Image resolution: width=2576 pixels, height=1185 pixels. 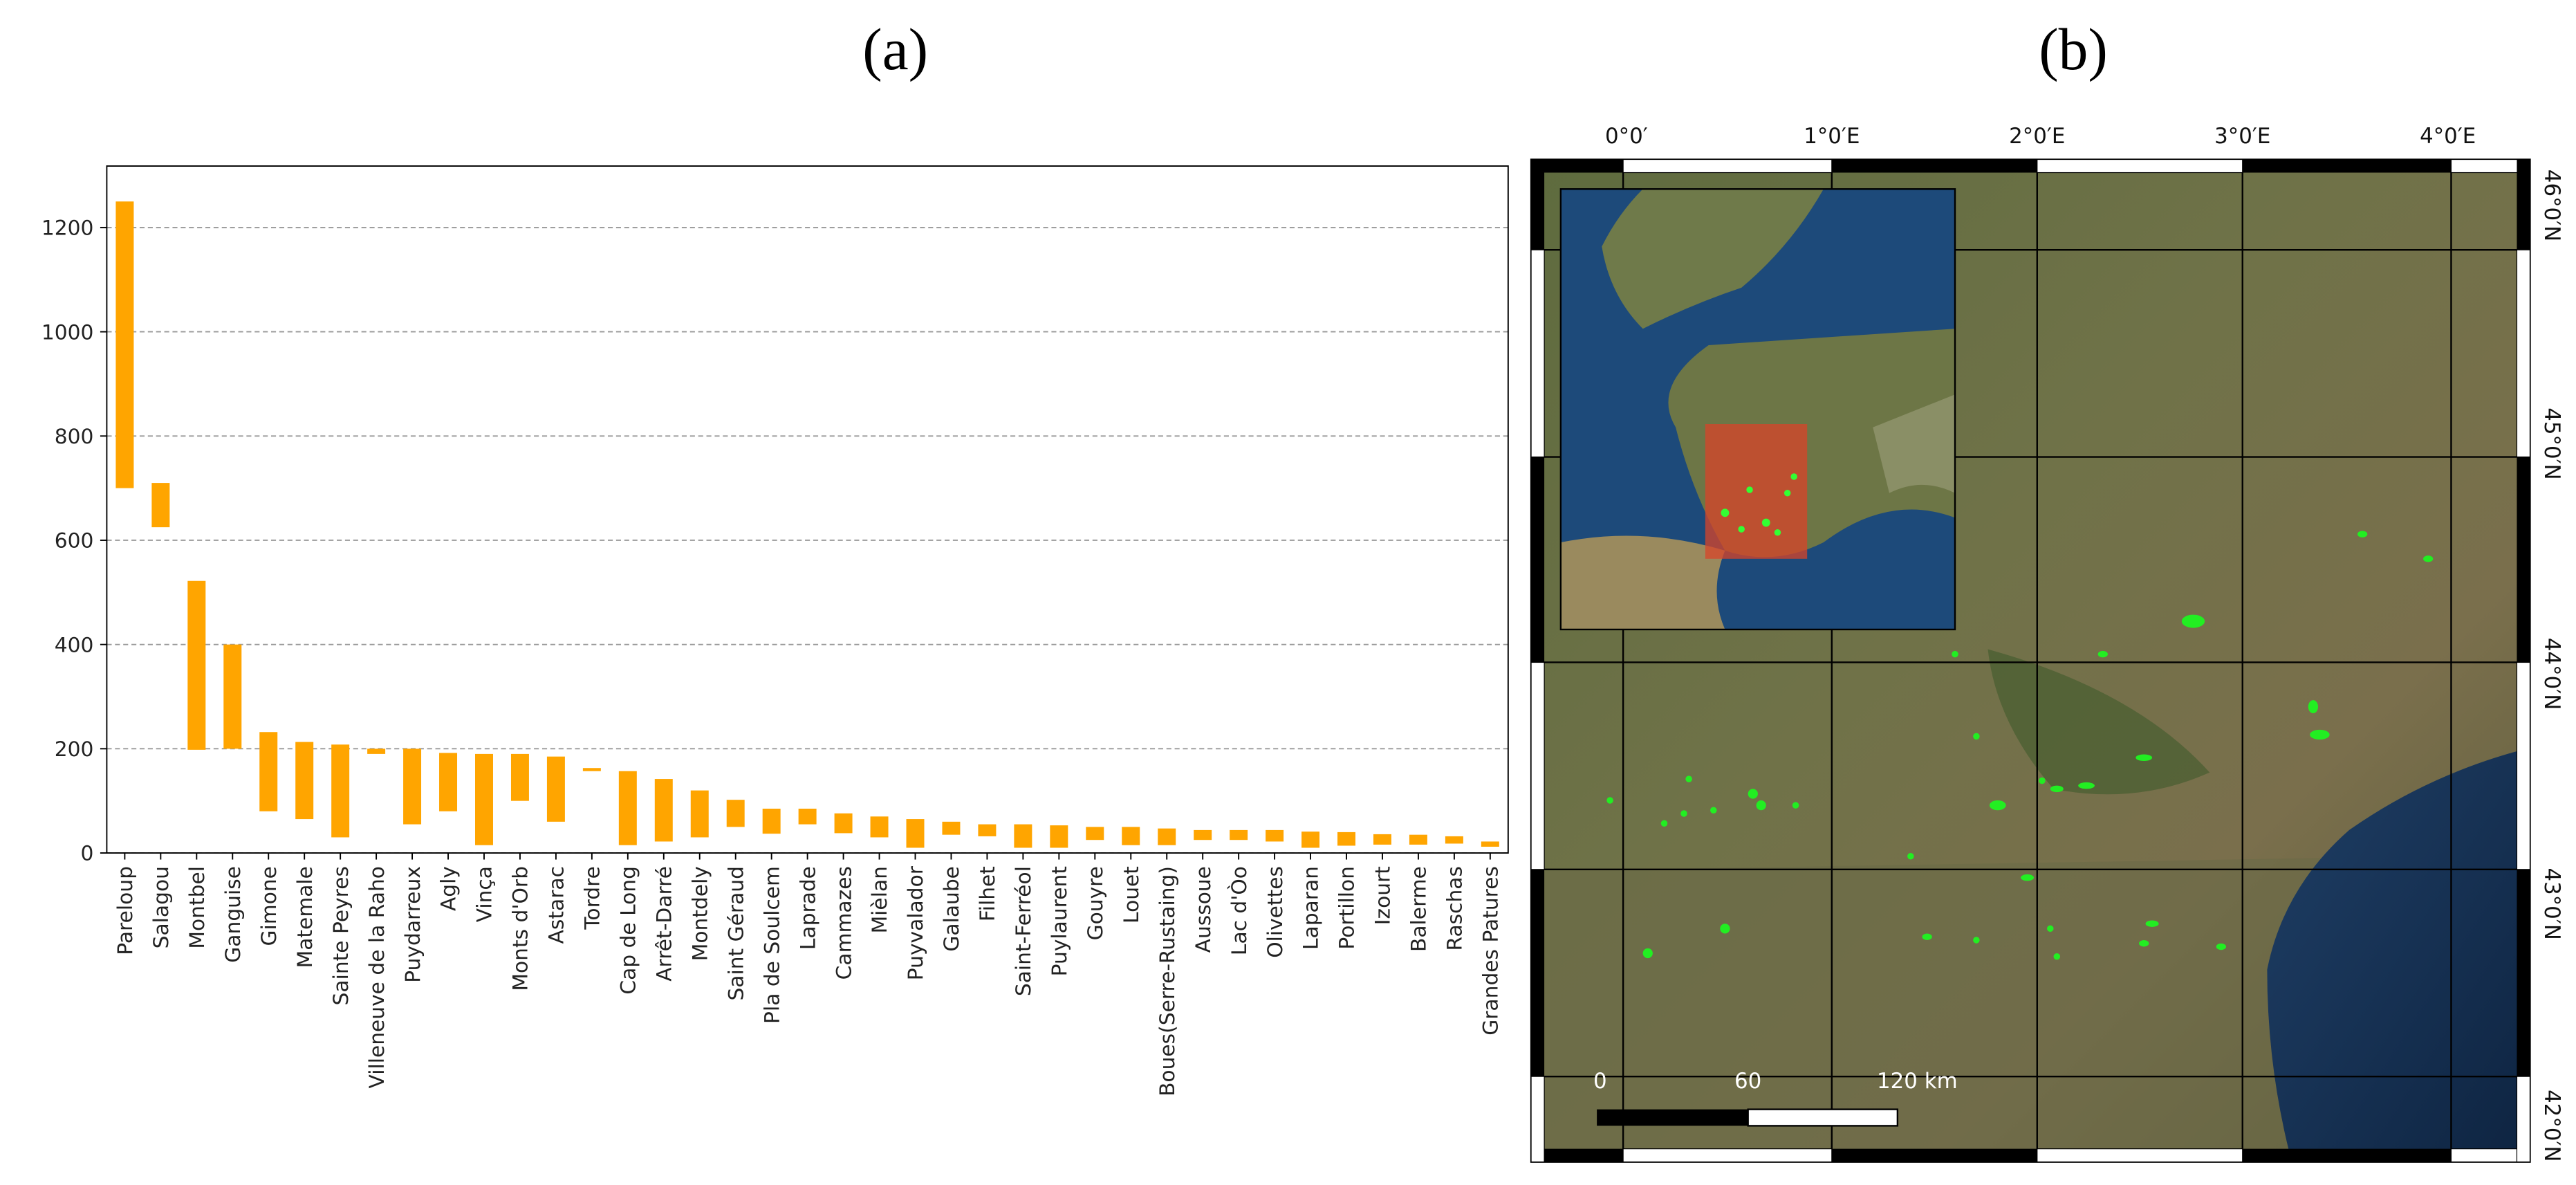 I want to click on lon-label: 1°0′E, so click(x=1832, y=136).